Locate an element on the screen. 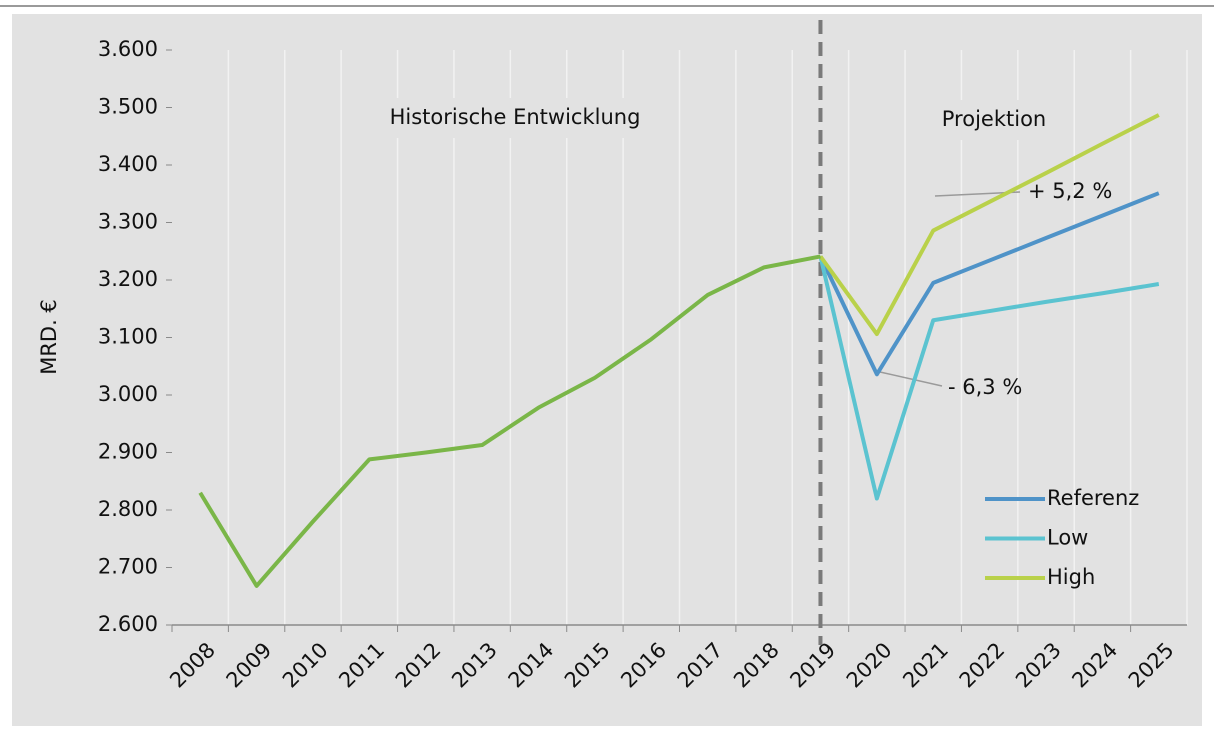  annotation: + 5,2 % is located at coordinates (1070, 191).